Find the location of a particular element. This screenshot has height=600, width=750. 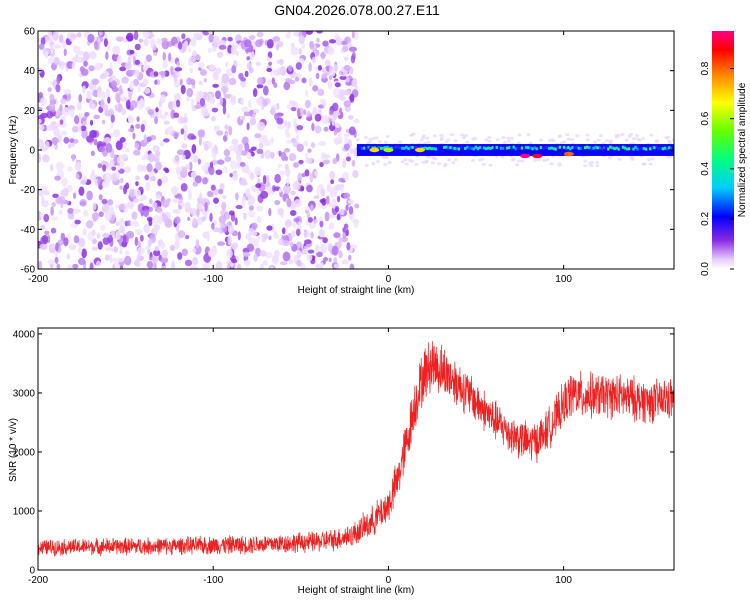

x-tick-label: 0 is located at coordinates (389, 580).